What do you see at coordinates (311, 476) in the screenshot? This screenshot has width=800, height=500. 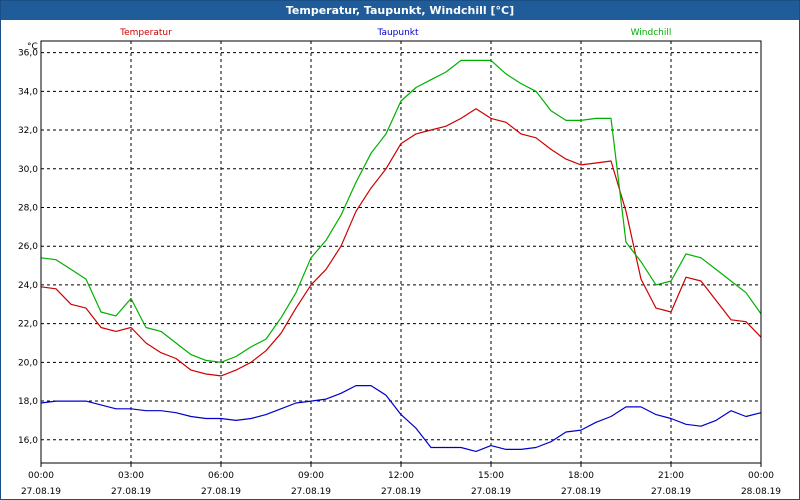 I see `x-tick-label-time: 09:00` at bounding box center [311, 476].